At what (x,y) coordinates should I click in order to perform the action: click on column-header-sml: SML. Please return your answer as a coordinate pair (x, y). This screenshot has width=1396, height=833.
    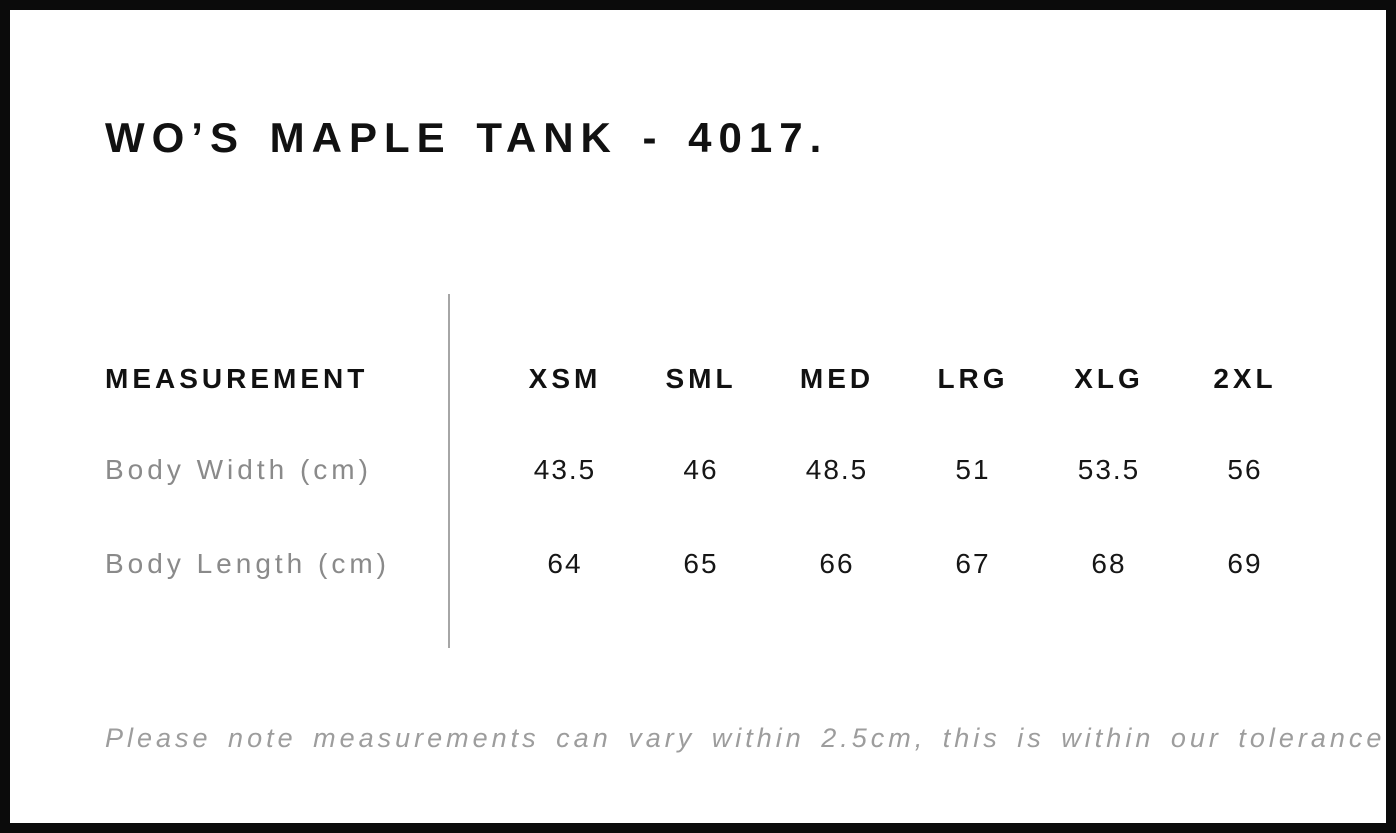
    Looking at the image, I should click on (701, 378).